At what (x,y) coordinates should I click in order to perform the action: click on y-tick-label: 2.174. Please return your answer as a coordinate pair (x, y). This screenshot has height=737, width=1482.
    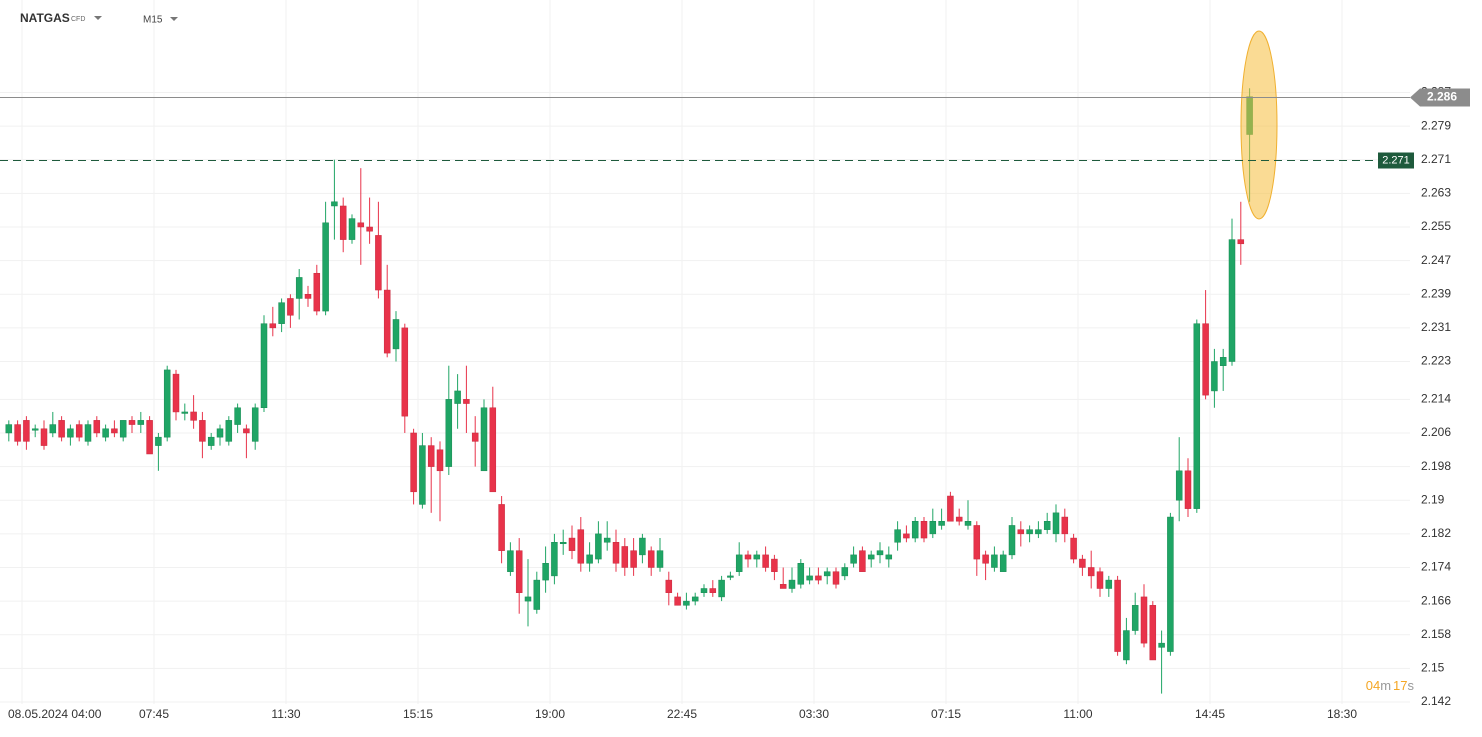
    Looking at the image, I should click on (1436, 567).